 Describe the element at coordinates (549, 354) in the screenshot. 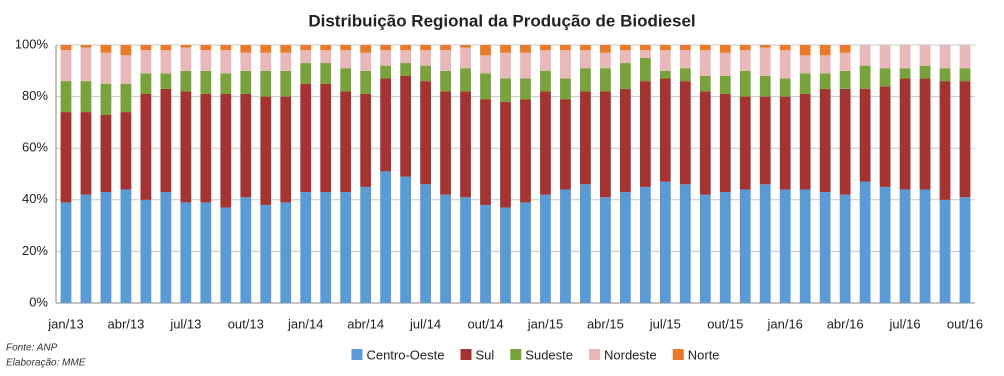

I see `legend-label: Sudeste` at that location.